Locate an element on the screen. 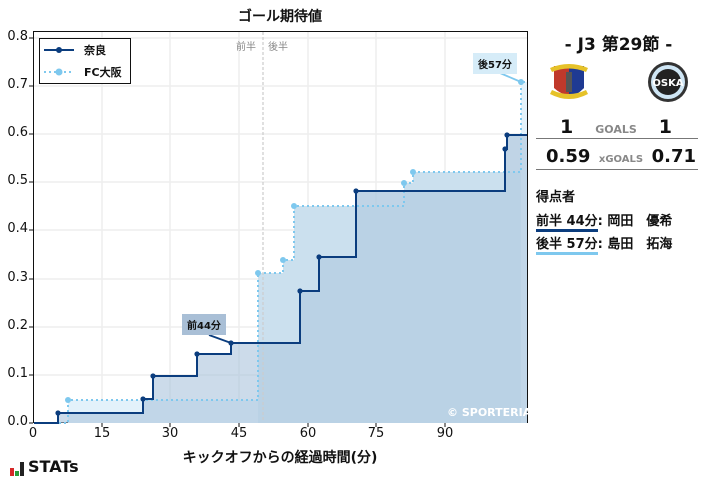  y-tick: 0.0 is located at coordinates (17, 421).